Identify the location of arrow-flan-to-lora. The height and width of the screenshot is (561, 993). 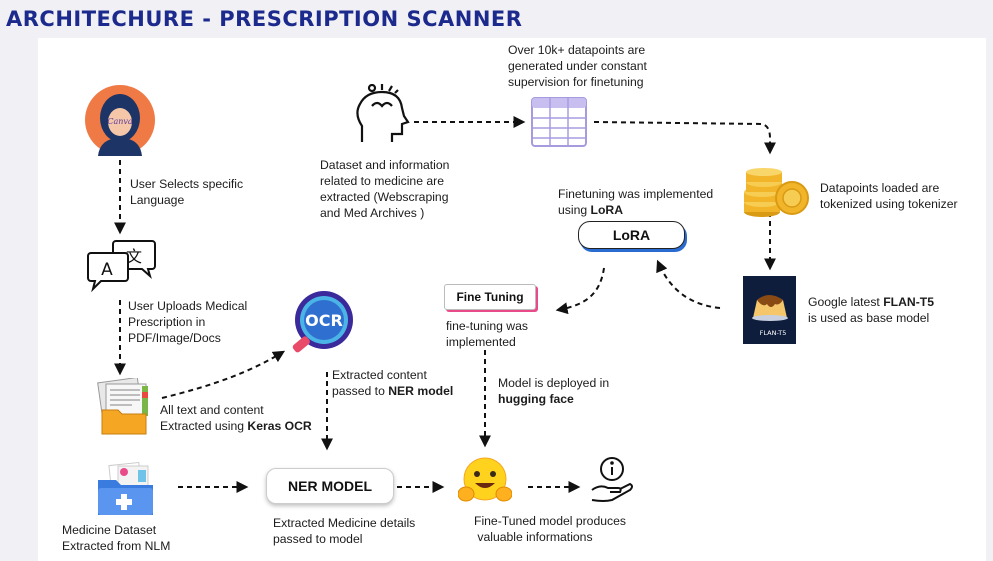
(688, 284).